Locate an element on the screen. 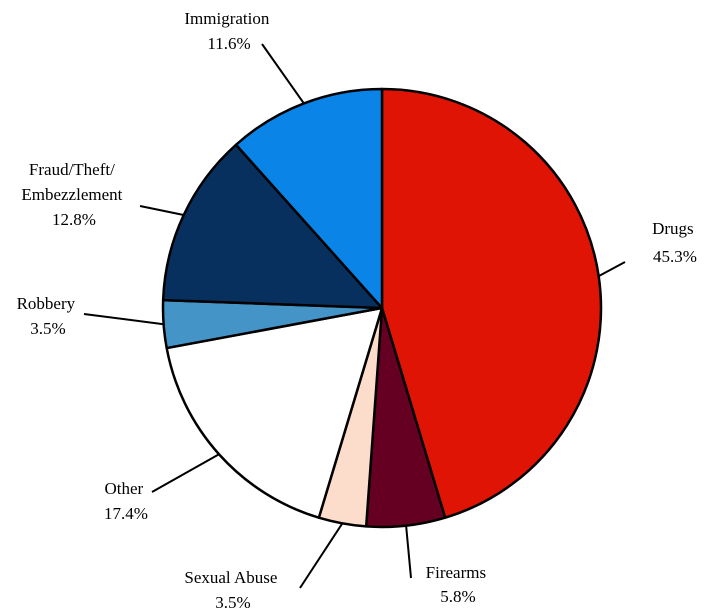 Image resolution: width=714 pixels, height=615 pixels. slice-label-sexual-abuse: Sexual Abuse 3.5% is located at coordinates (232, 590).